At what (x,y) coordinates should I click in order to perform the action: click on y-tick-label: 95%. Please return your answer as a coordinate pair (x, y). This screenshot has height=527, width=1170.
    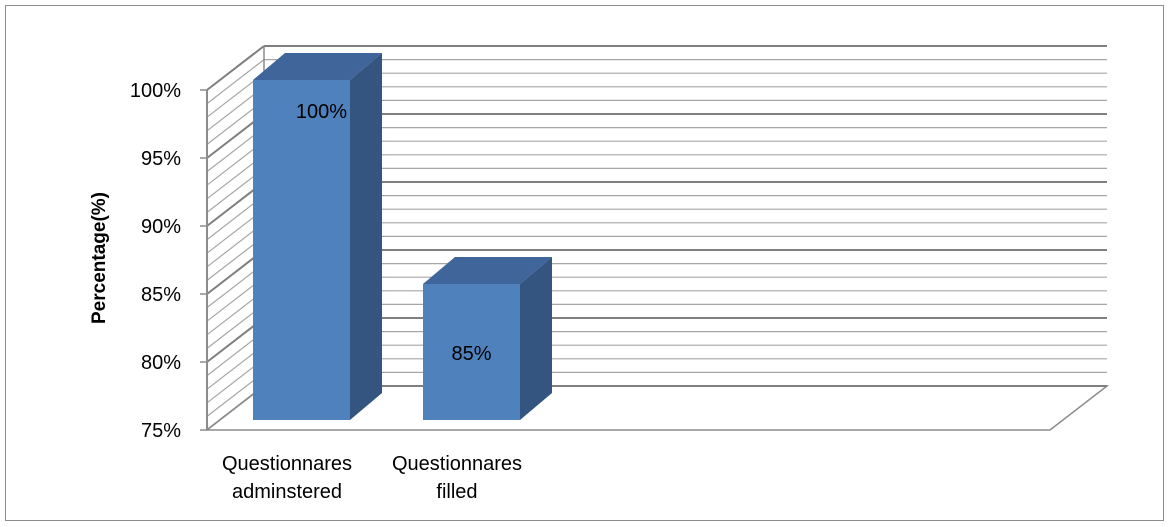
    Looking at the image, I should click on (161, 159).